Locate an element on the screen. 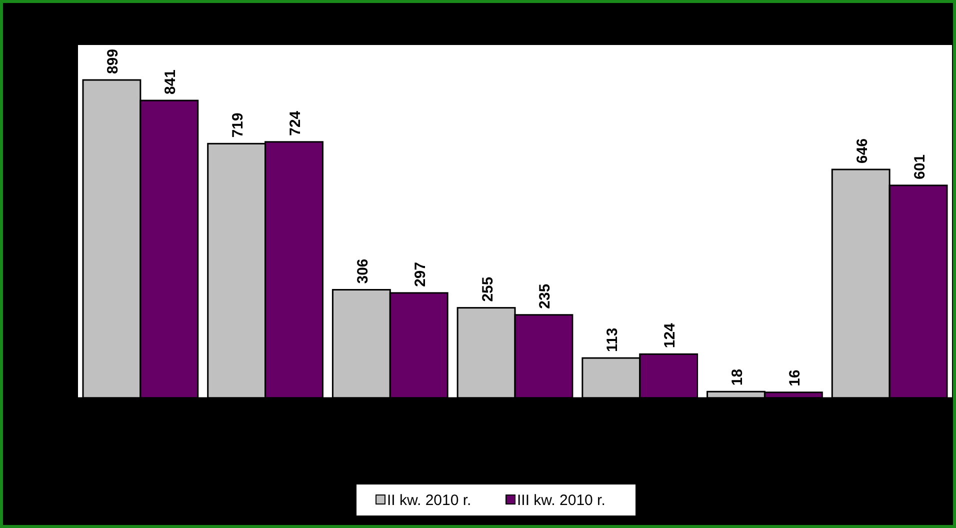 Image resolution: width=956 pixels, height=528 pixels. data-label: 646 is located at coordinates (862, 151).